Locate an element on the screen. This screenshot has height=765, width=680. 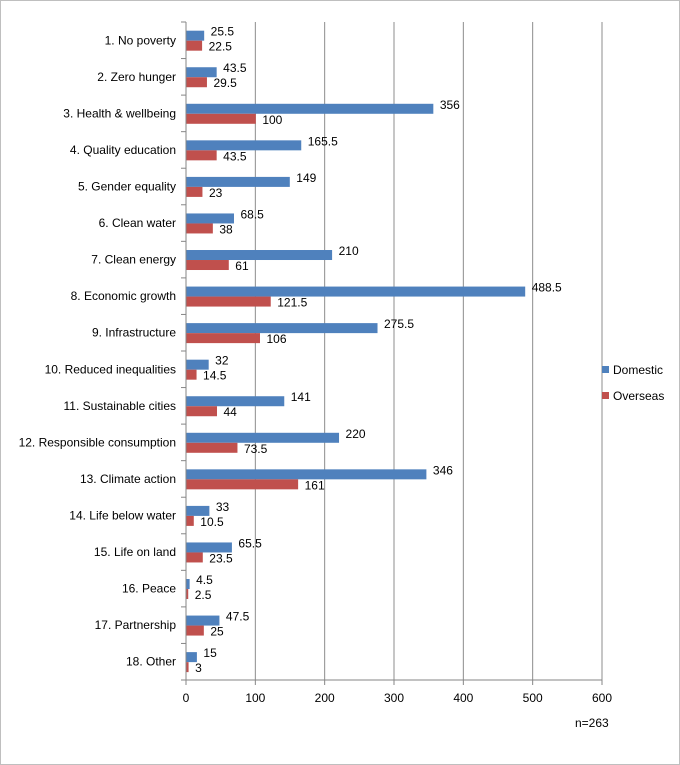
bar-domestic-7-clean-energy is located at coordinates (259, 255).